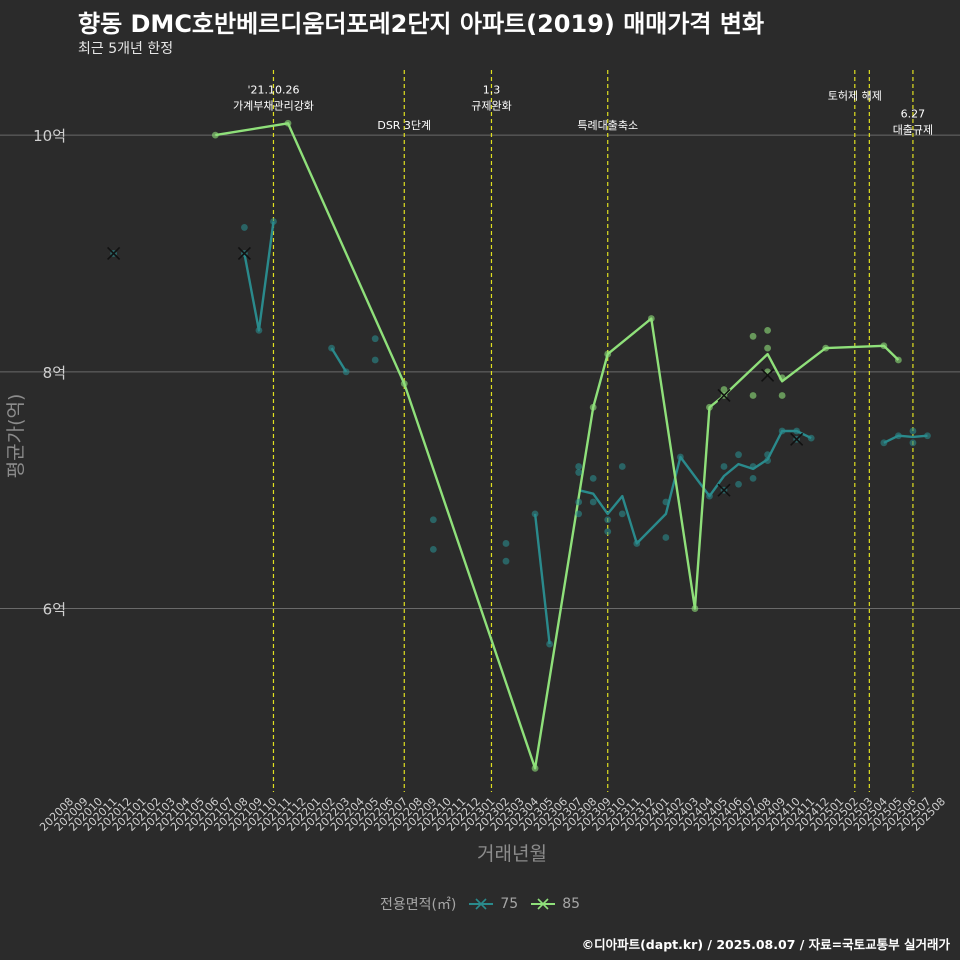  I want to click on event-label: 가계부채관리강화, so click(273, 106).